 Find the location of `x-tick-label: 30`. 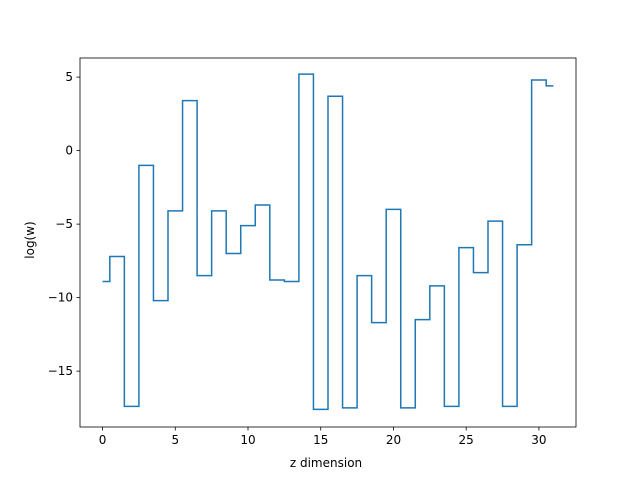

x-tick-label: 30 is located at coordinates (538, 440).